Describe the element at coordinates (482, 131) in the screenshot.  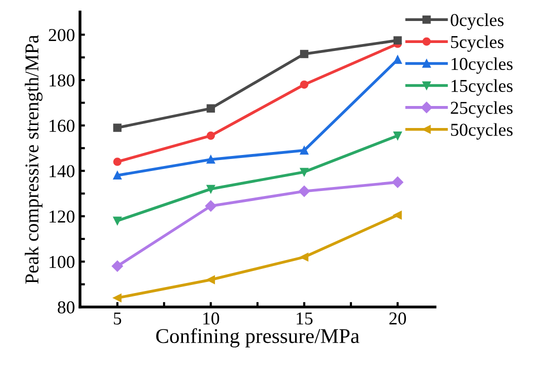
I see `legend-label: 50cycles` at that location.